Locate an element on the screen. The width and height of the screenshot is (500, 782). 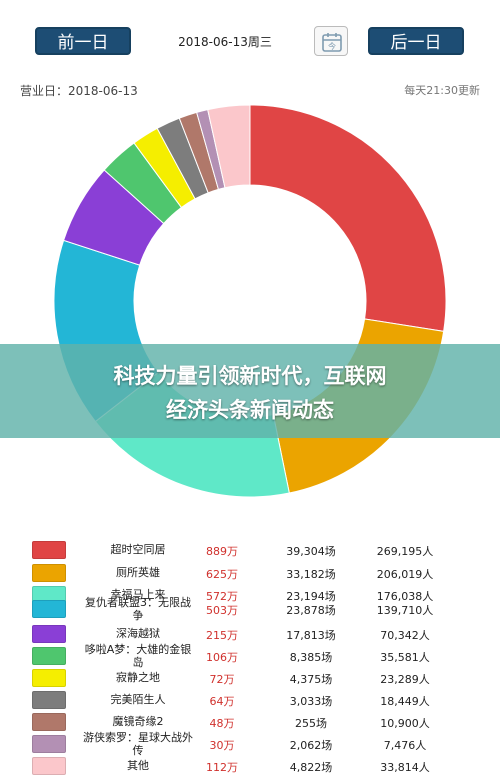
show-count: 3,033场 is located at coordinates (311, 701).